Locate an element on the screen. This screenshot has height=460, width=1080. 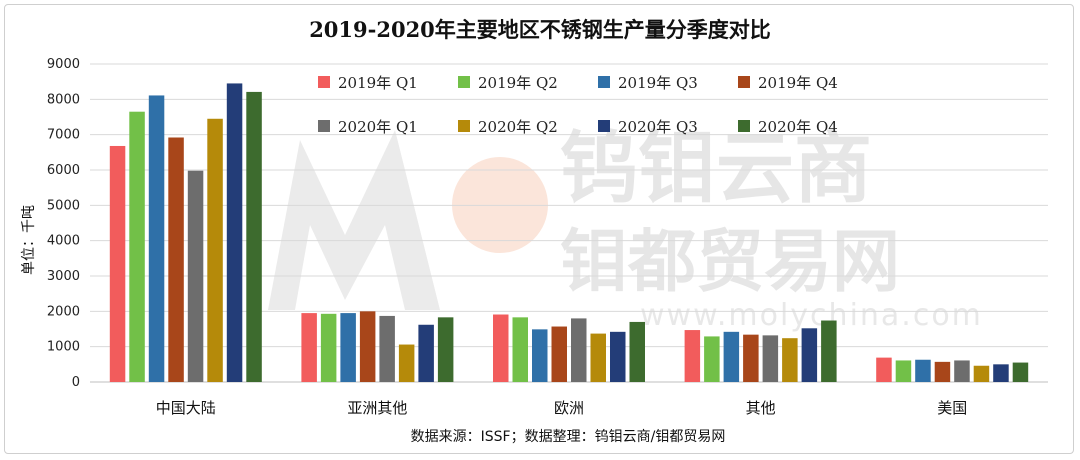
watermark-logo-shape is located at coordinates (354, 220).